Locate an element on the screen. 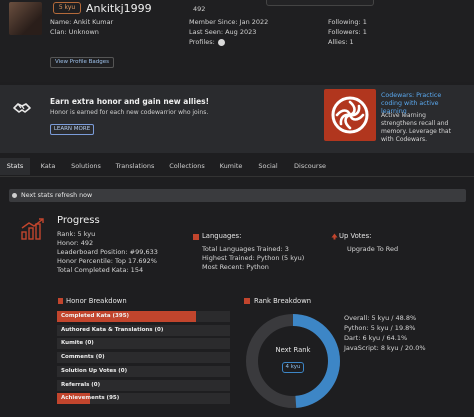  languages-title: Languages: is located at coordinates (222, 236).